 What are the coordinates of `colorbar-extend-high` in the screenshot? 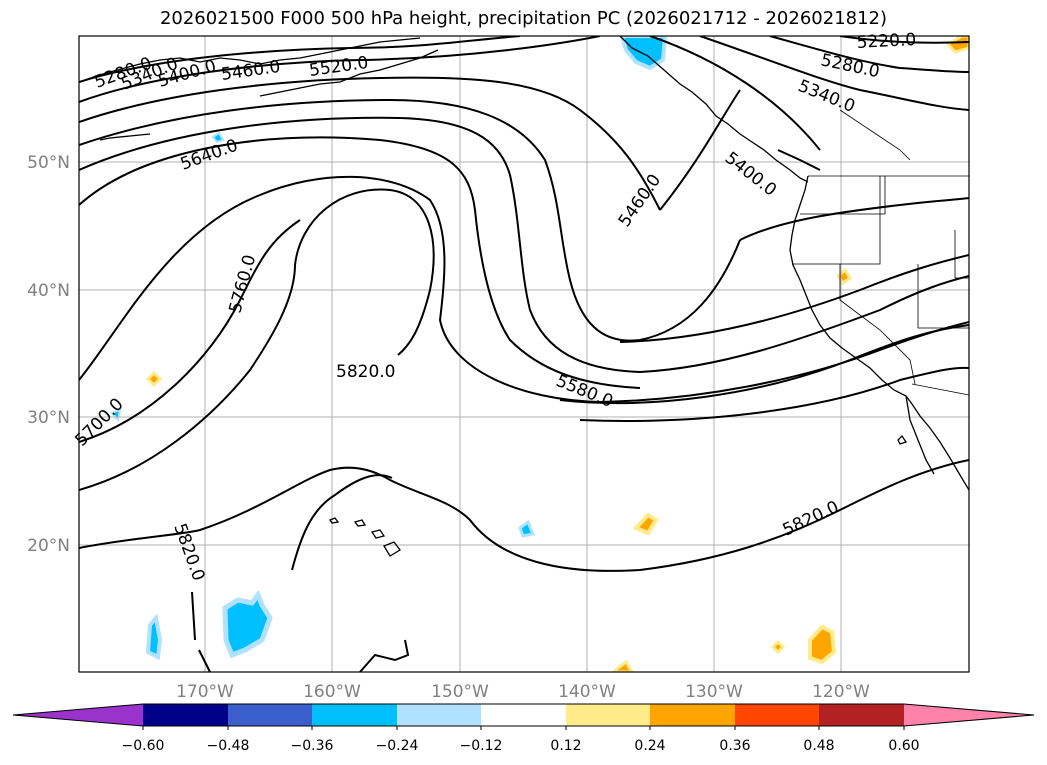 It's located at (969, 715).